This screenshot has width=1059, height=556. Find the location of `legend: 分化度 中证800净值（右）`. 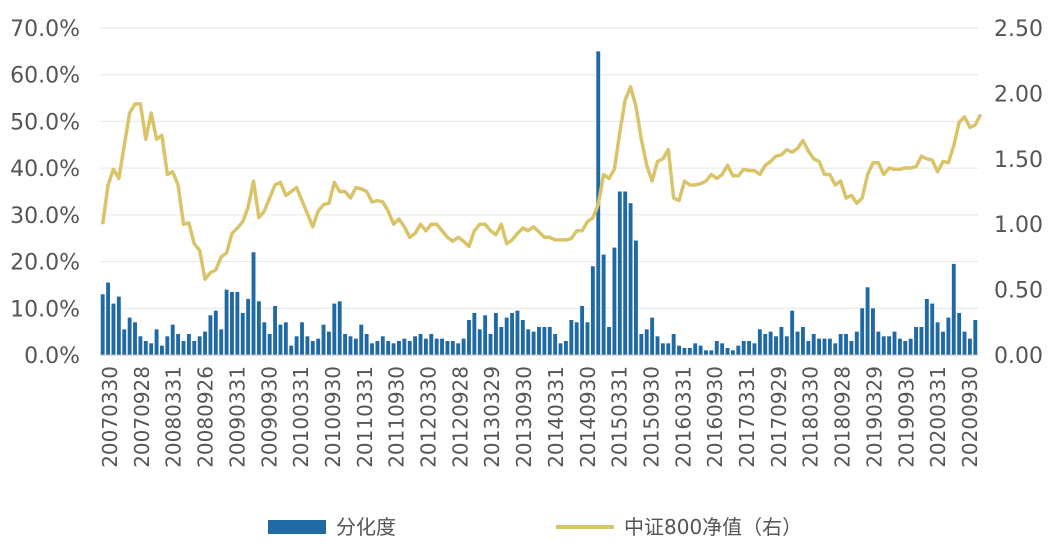

legend: 分化度 中证800净值（右） is located at coordinates (535, 527).